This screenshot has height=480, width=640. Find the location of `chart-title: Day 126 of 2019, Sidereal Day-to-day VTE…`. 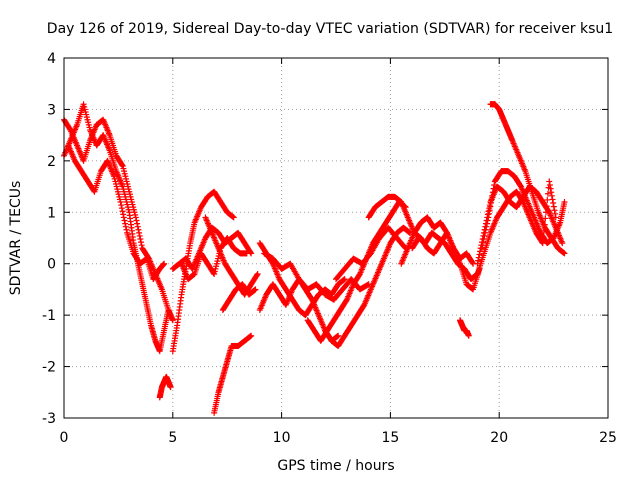

chart-title: Day 126 of 2019, Sidereal Day-to-day VTE… is located at coordinates (330, 29).